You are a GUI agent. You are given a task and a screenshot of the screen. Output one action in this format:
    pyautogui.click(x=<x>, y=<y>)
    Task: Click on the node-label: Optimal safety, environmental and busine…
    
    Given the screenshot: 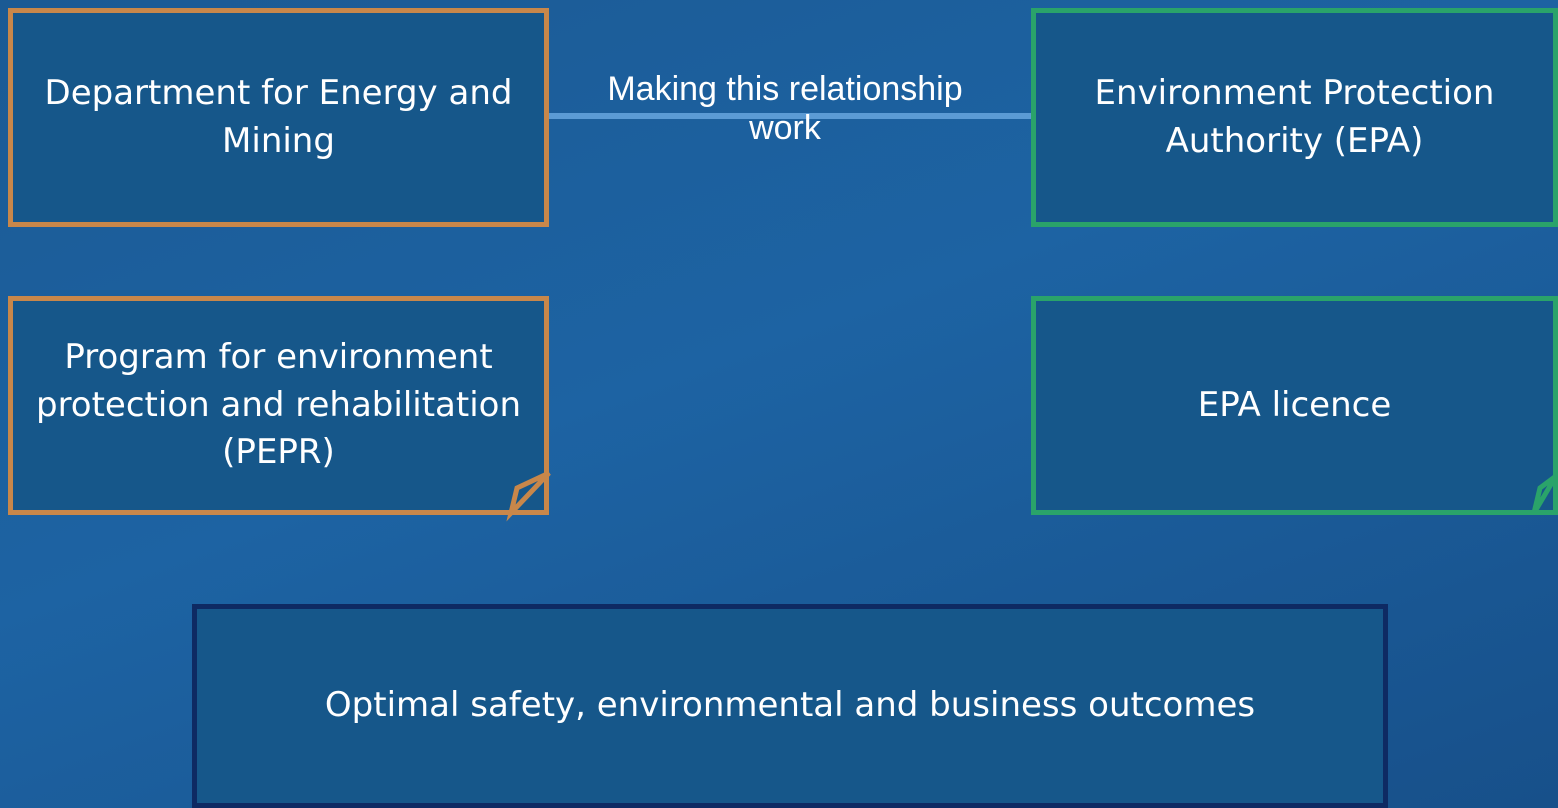 What is the action you would take?
    pyautogui.click(x=790, y=705)
    